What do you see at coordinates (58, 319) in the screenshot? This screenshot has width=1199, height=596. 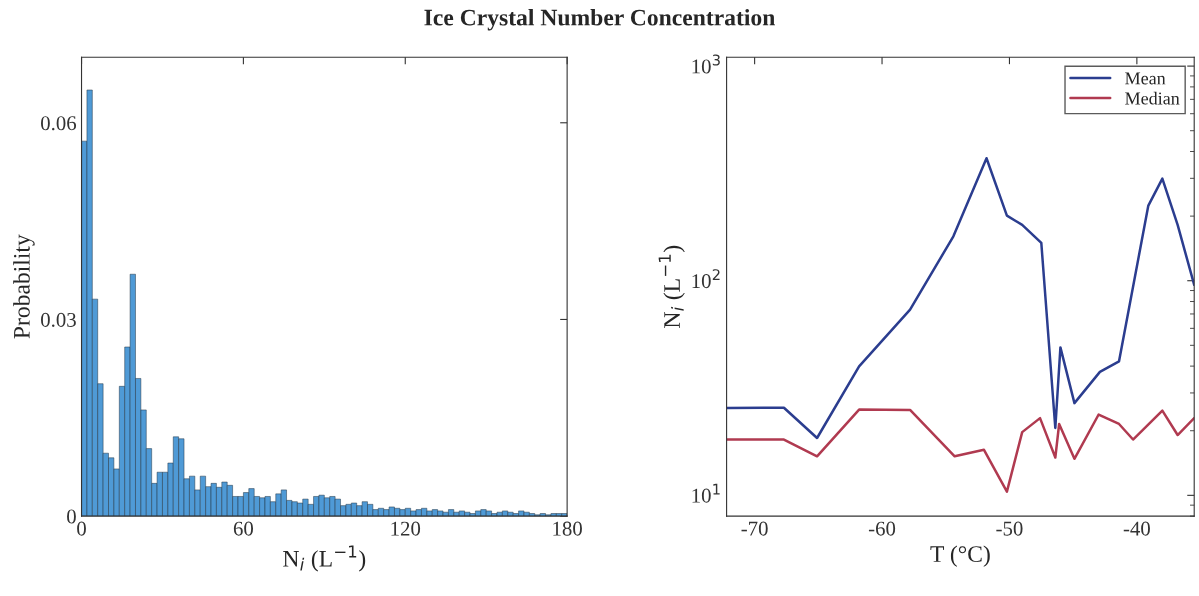 I see `y-tick-label: 0.03` at bounding box center [58, 319].